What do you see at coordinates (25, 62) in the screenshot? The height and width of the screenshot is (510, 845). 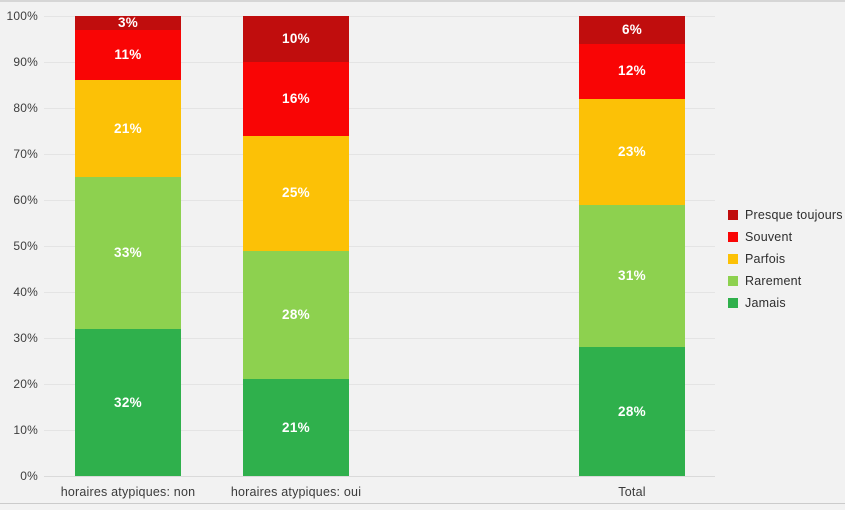 I see `y-axis-tick-label-90: 90%` at bounding box center [25, 62].